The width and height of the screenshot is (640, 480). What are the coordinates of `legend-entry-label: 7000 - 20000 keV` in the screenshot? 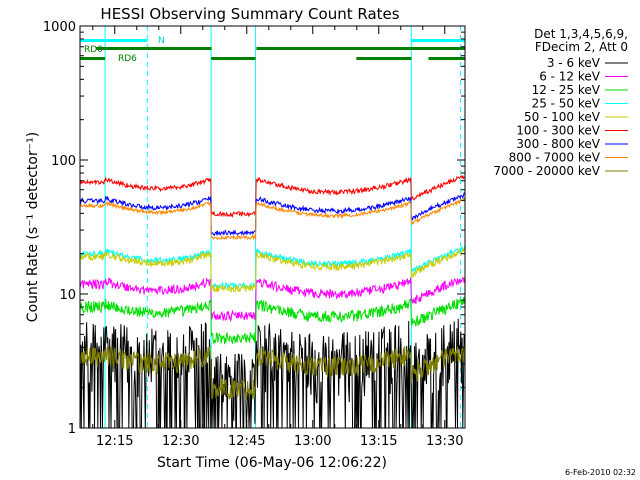 It's located at (546, 171).